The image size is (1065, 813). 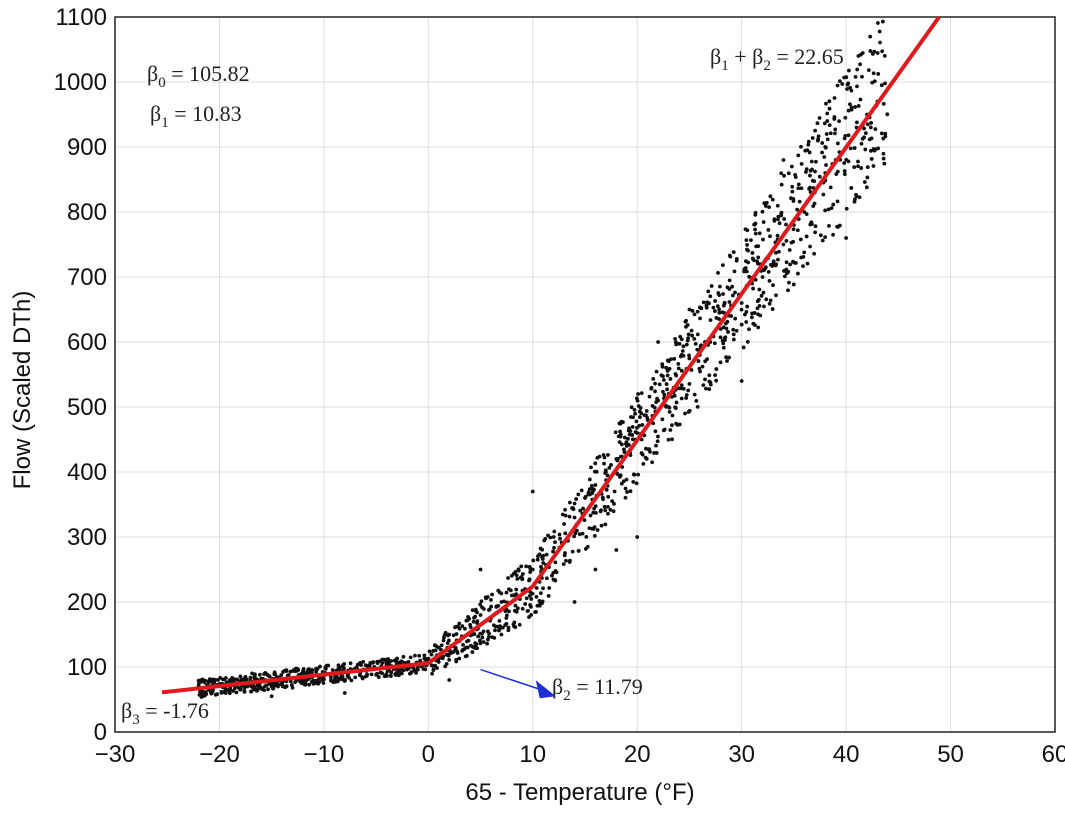 I want to click on anno-sub: 2, so click(x=567, y=696).